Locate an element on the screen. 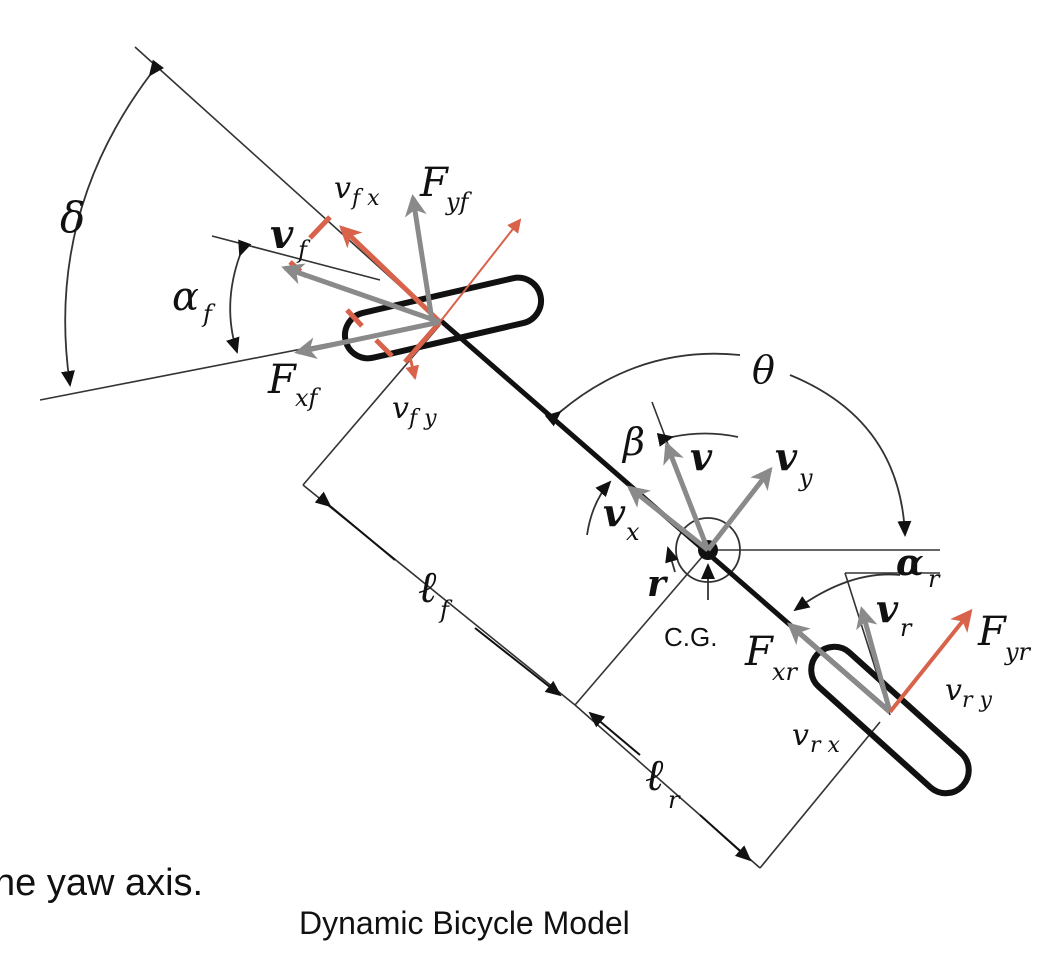 This screenshot has width=1057, height=964. label-F-yr: F is located at coordinates (992, 632).